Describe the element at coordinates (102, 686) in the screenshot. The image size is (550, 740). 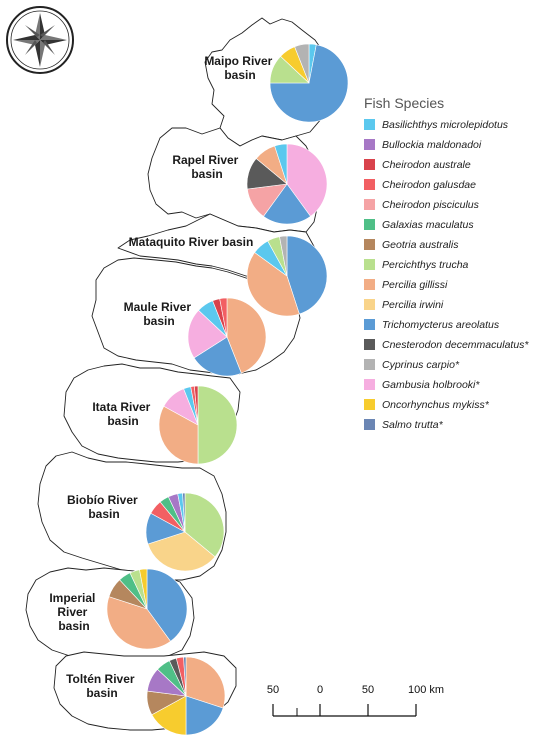
I see `basin-label-tolten: Toltén River basin` at that location.